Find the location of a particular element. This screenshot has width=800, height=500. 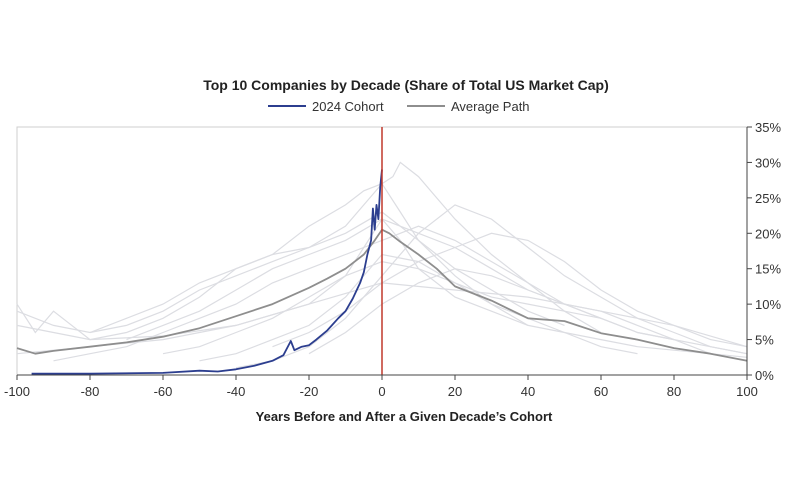

x-tick-label: 80 is located at coordinates (674, 391).